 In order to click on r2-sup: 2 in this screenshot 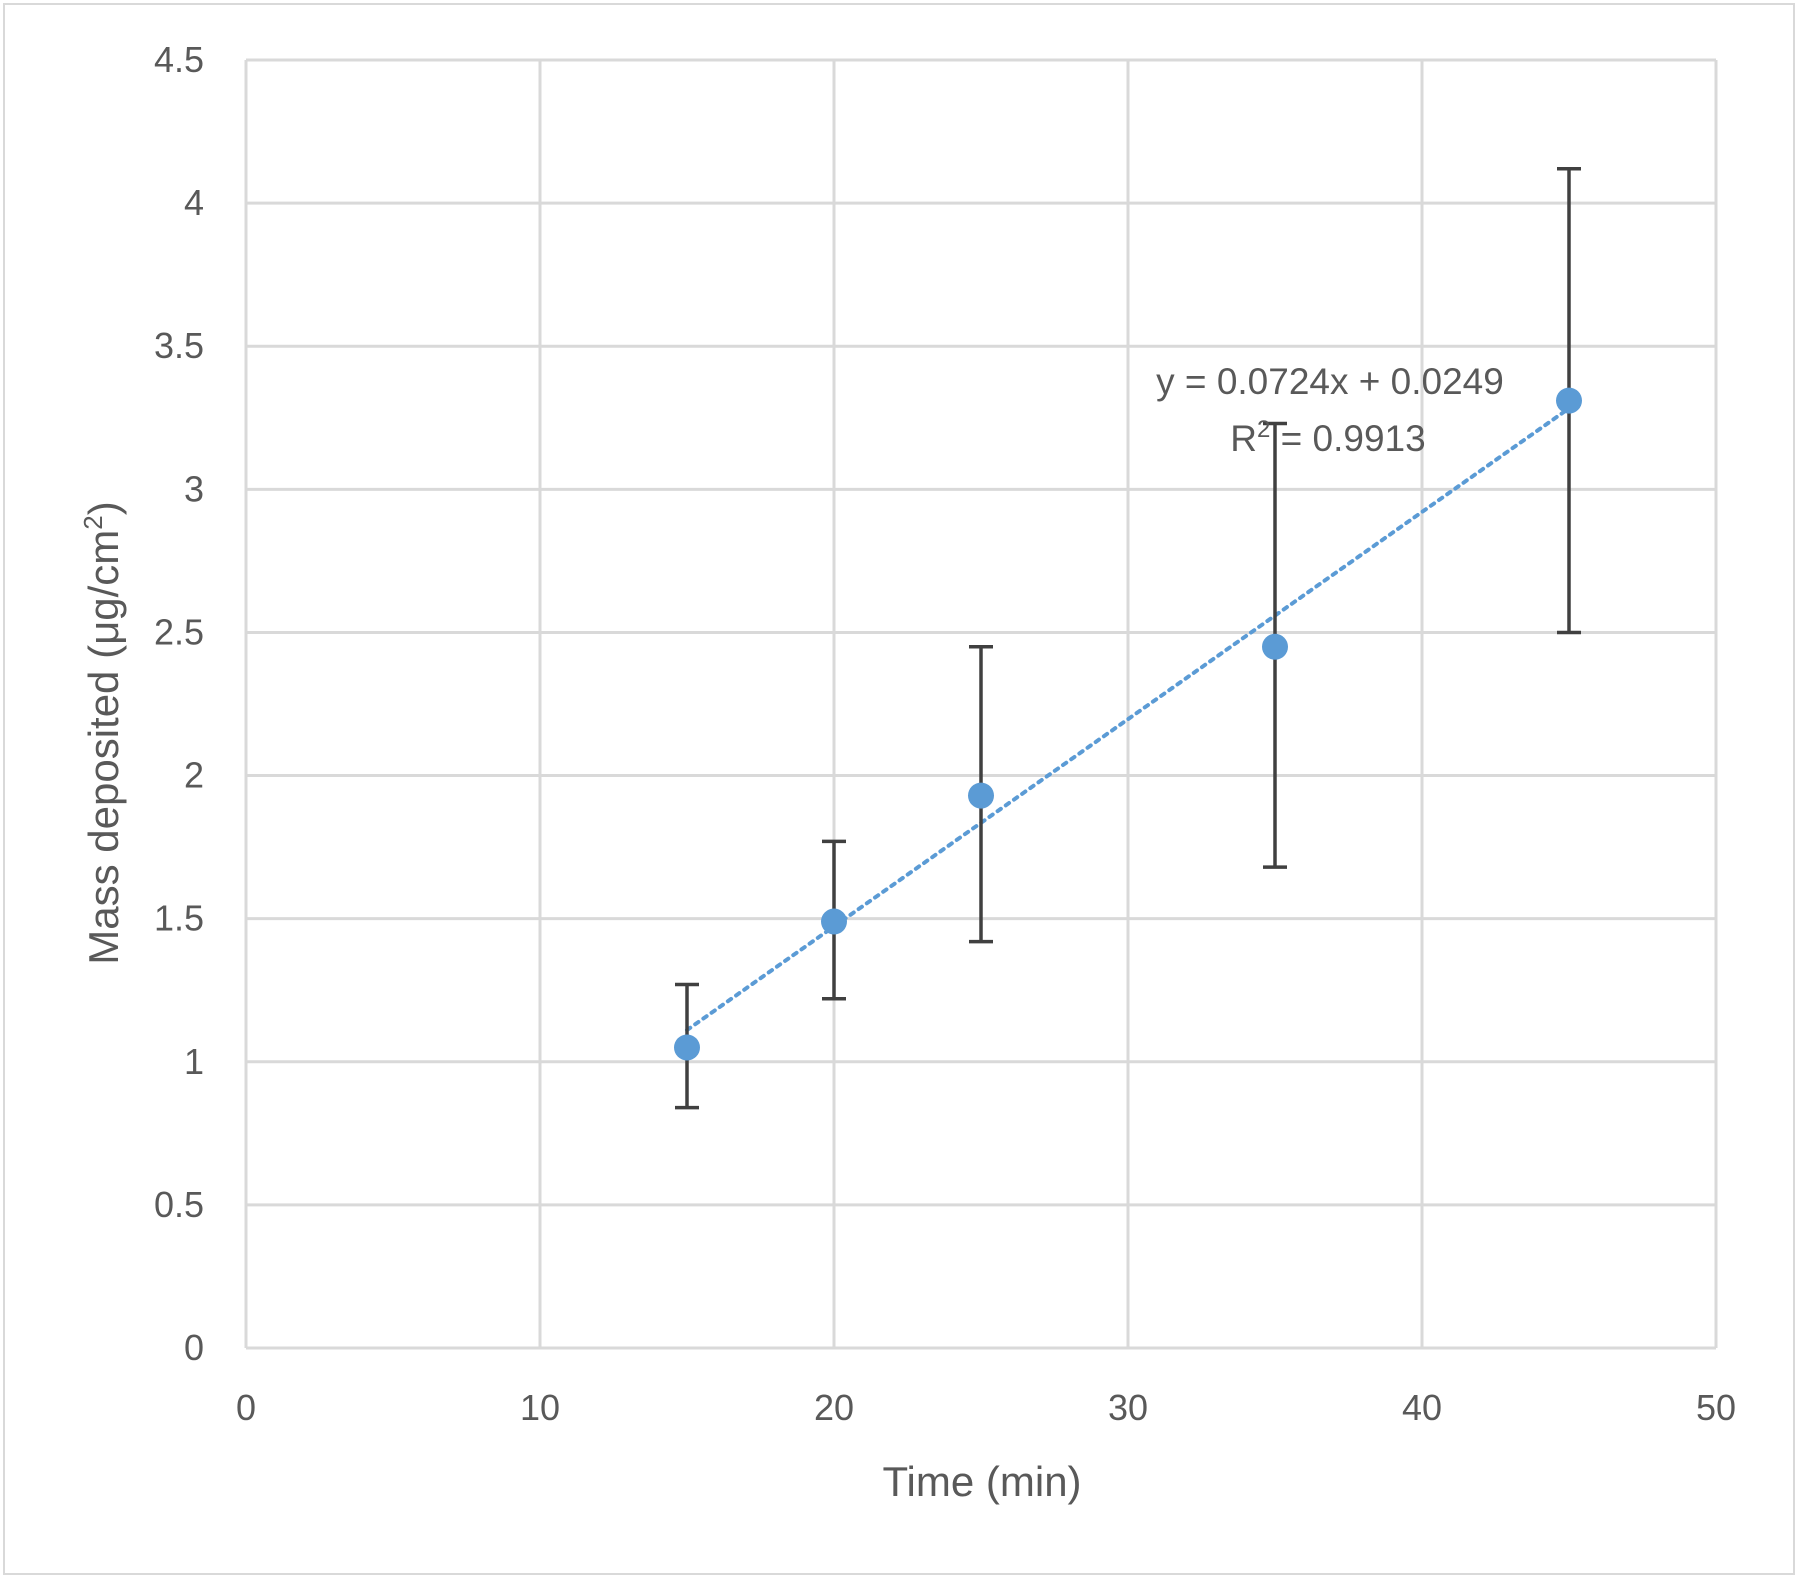, I will do `click(1263, 429)`.